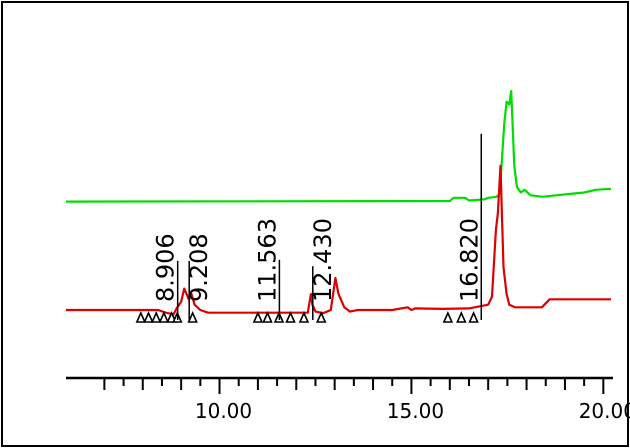 This screenshot has height=448, width=630. What do you see at coordinates (199, 267) in the screenshot?
I see `peak-label: 9.208` at bounding box center [199, 267].